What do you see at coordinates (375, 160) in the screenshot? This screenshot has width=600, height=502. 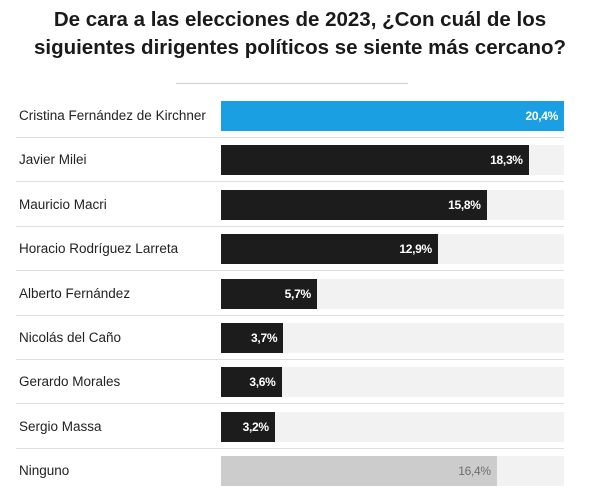 I see `bar: 18,3%` at bounding box center [375, 160].